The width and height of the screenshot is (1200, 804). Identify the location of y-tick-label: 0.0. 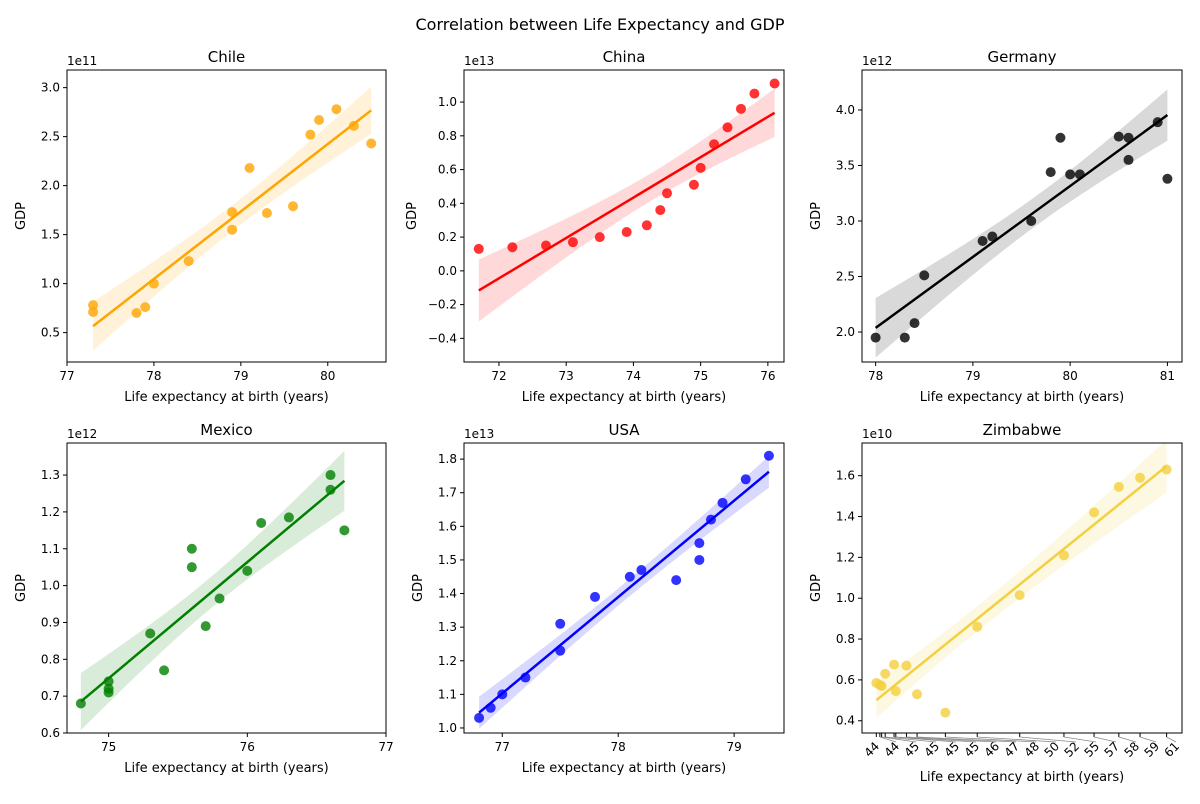
(447, 271).